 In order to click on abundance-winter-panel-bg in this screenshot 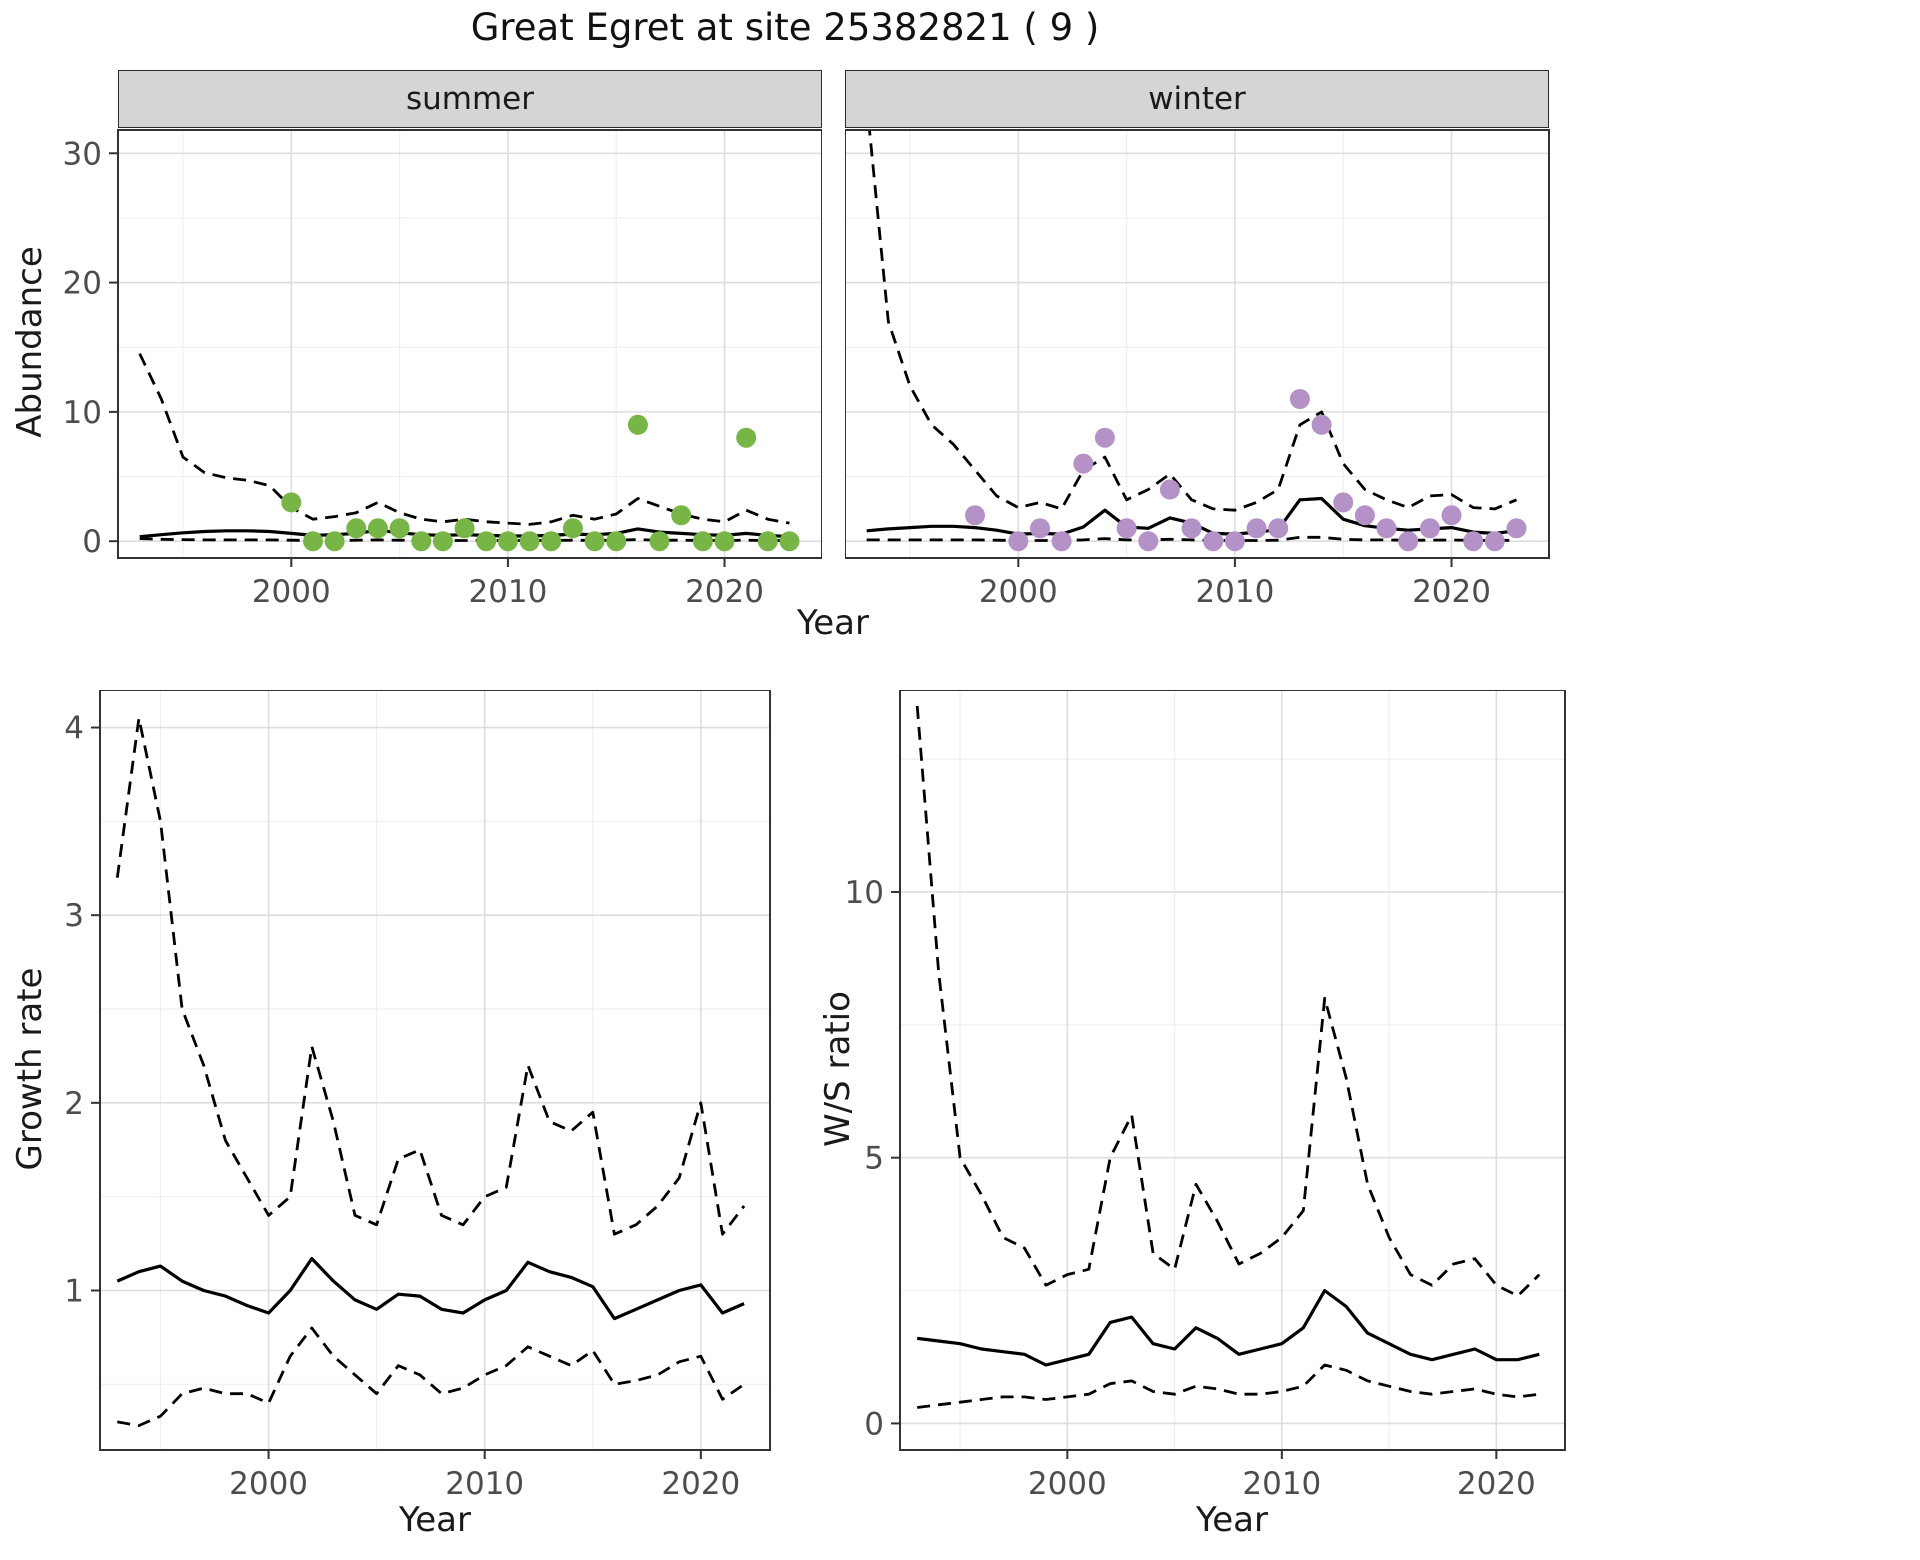, I will do `click(1197, 344)`.